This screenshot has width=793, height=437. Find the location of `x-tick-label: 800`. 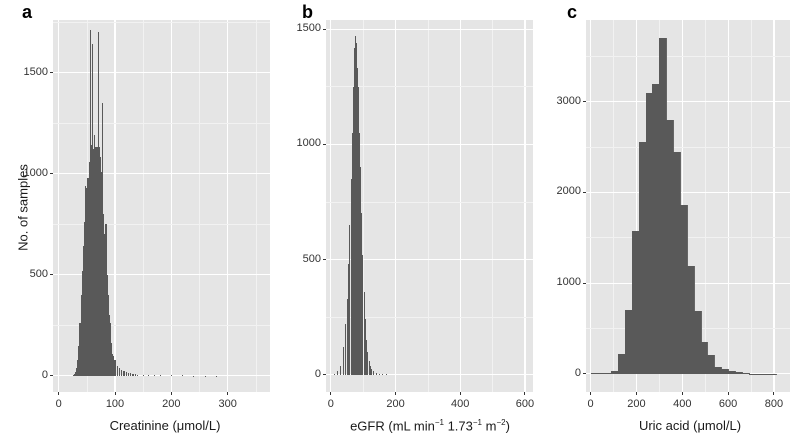

x-tick-label: 800 is located at coordinates (774, 404).